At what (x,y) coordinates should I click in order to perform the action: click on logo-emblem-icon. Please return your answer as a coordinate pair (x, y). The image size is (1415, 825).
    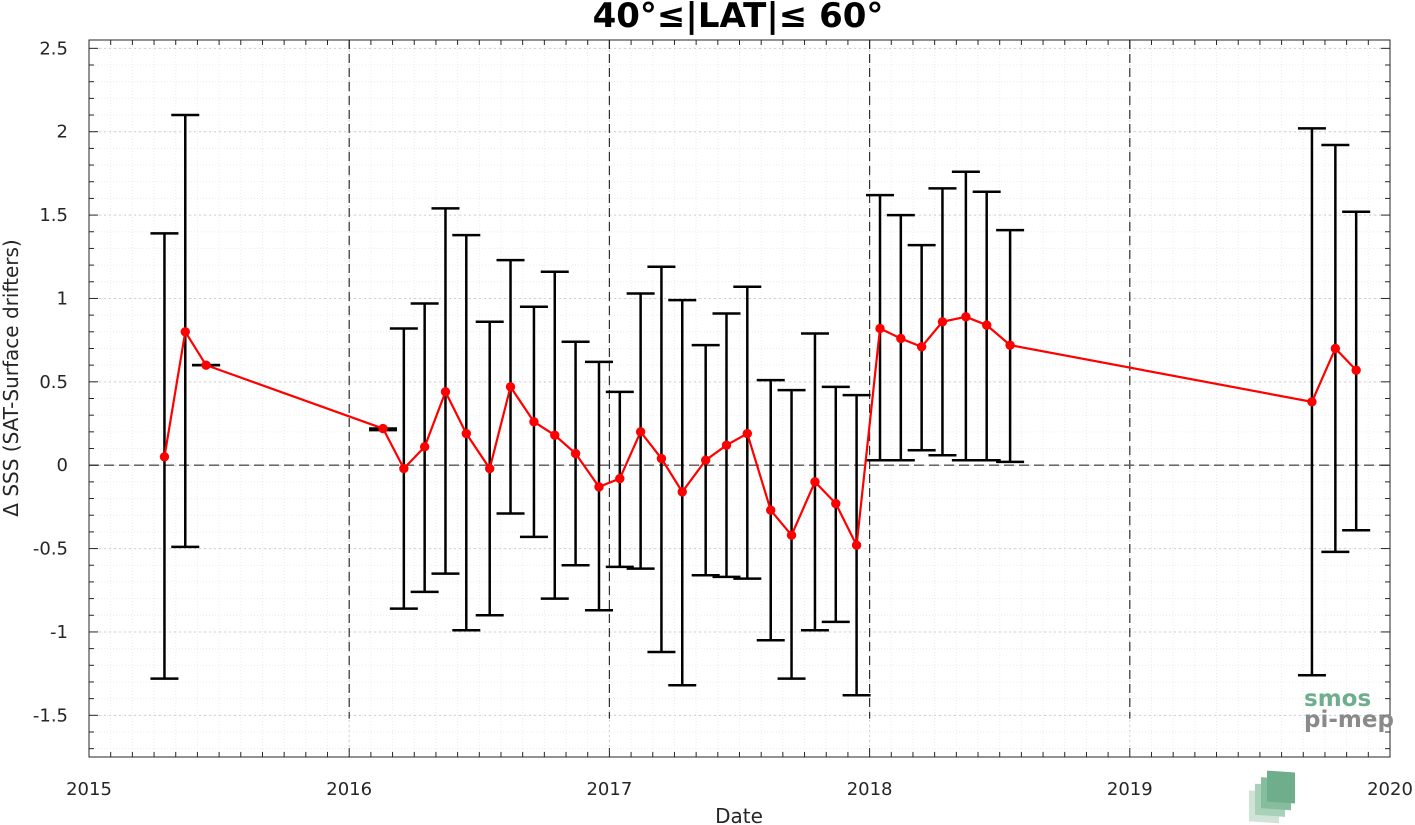
    Looking at the image, I should click on (1272, 797).